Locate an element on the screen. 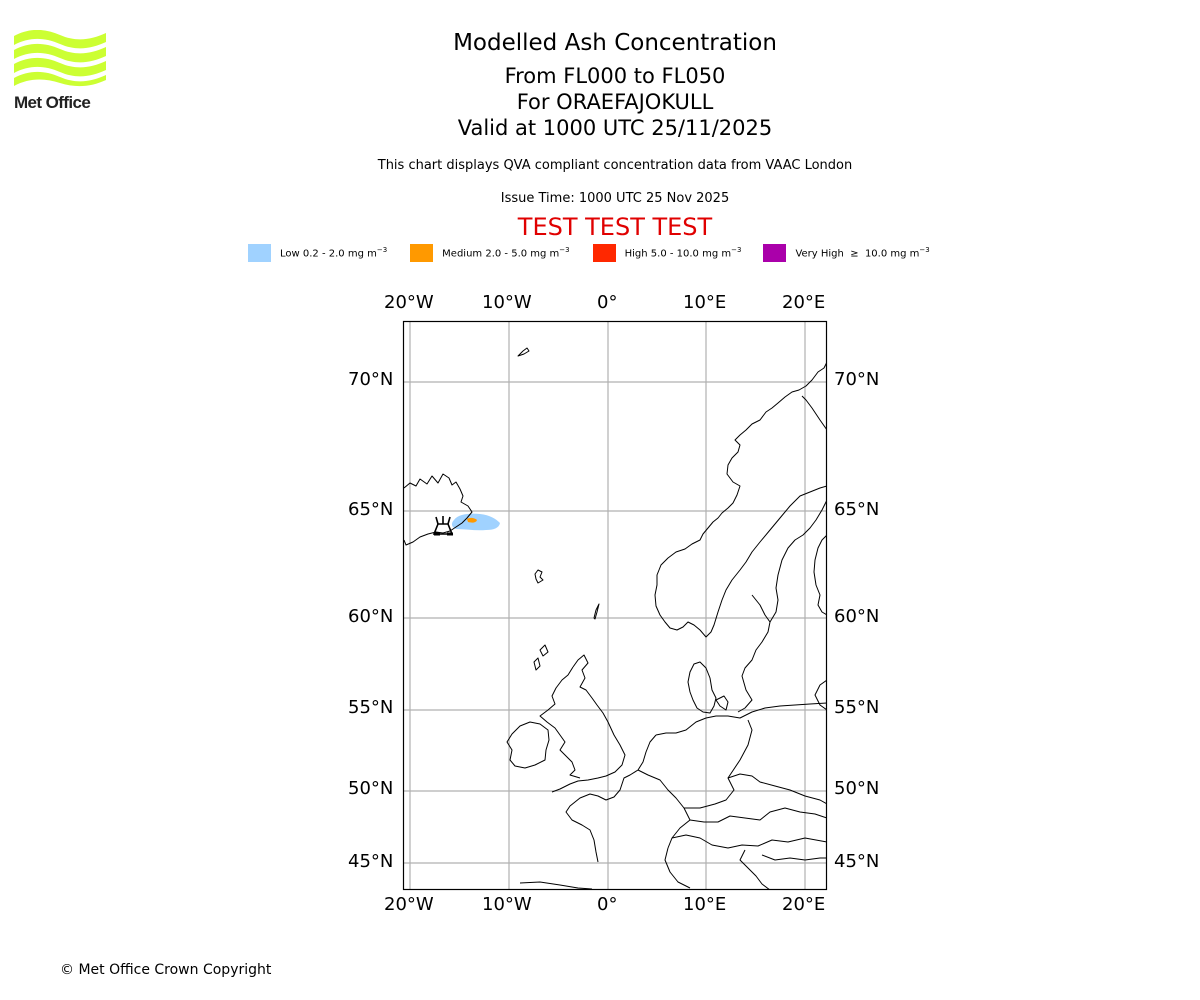  lon-label-top-20w: 20°W is located at coordinates (409, 302).